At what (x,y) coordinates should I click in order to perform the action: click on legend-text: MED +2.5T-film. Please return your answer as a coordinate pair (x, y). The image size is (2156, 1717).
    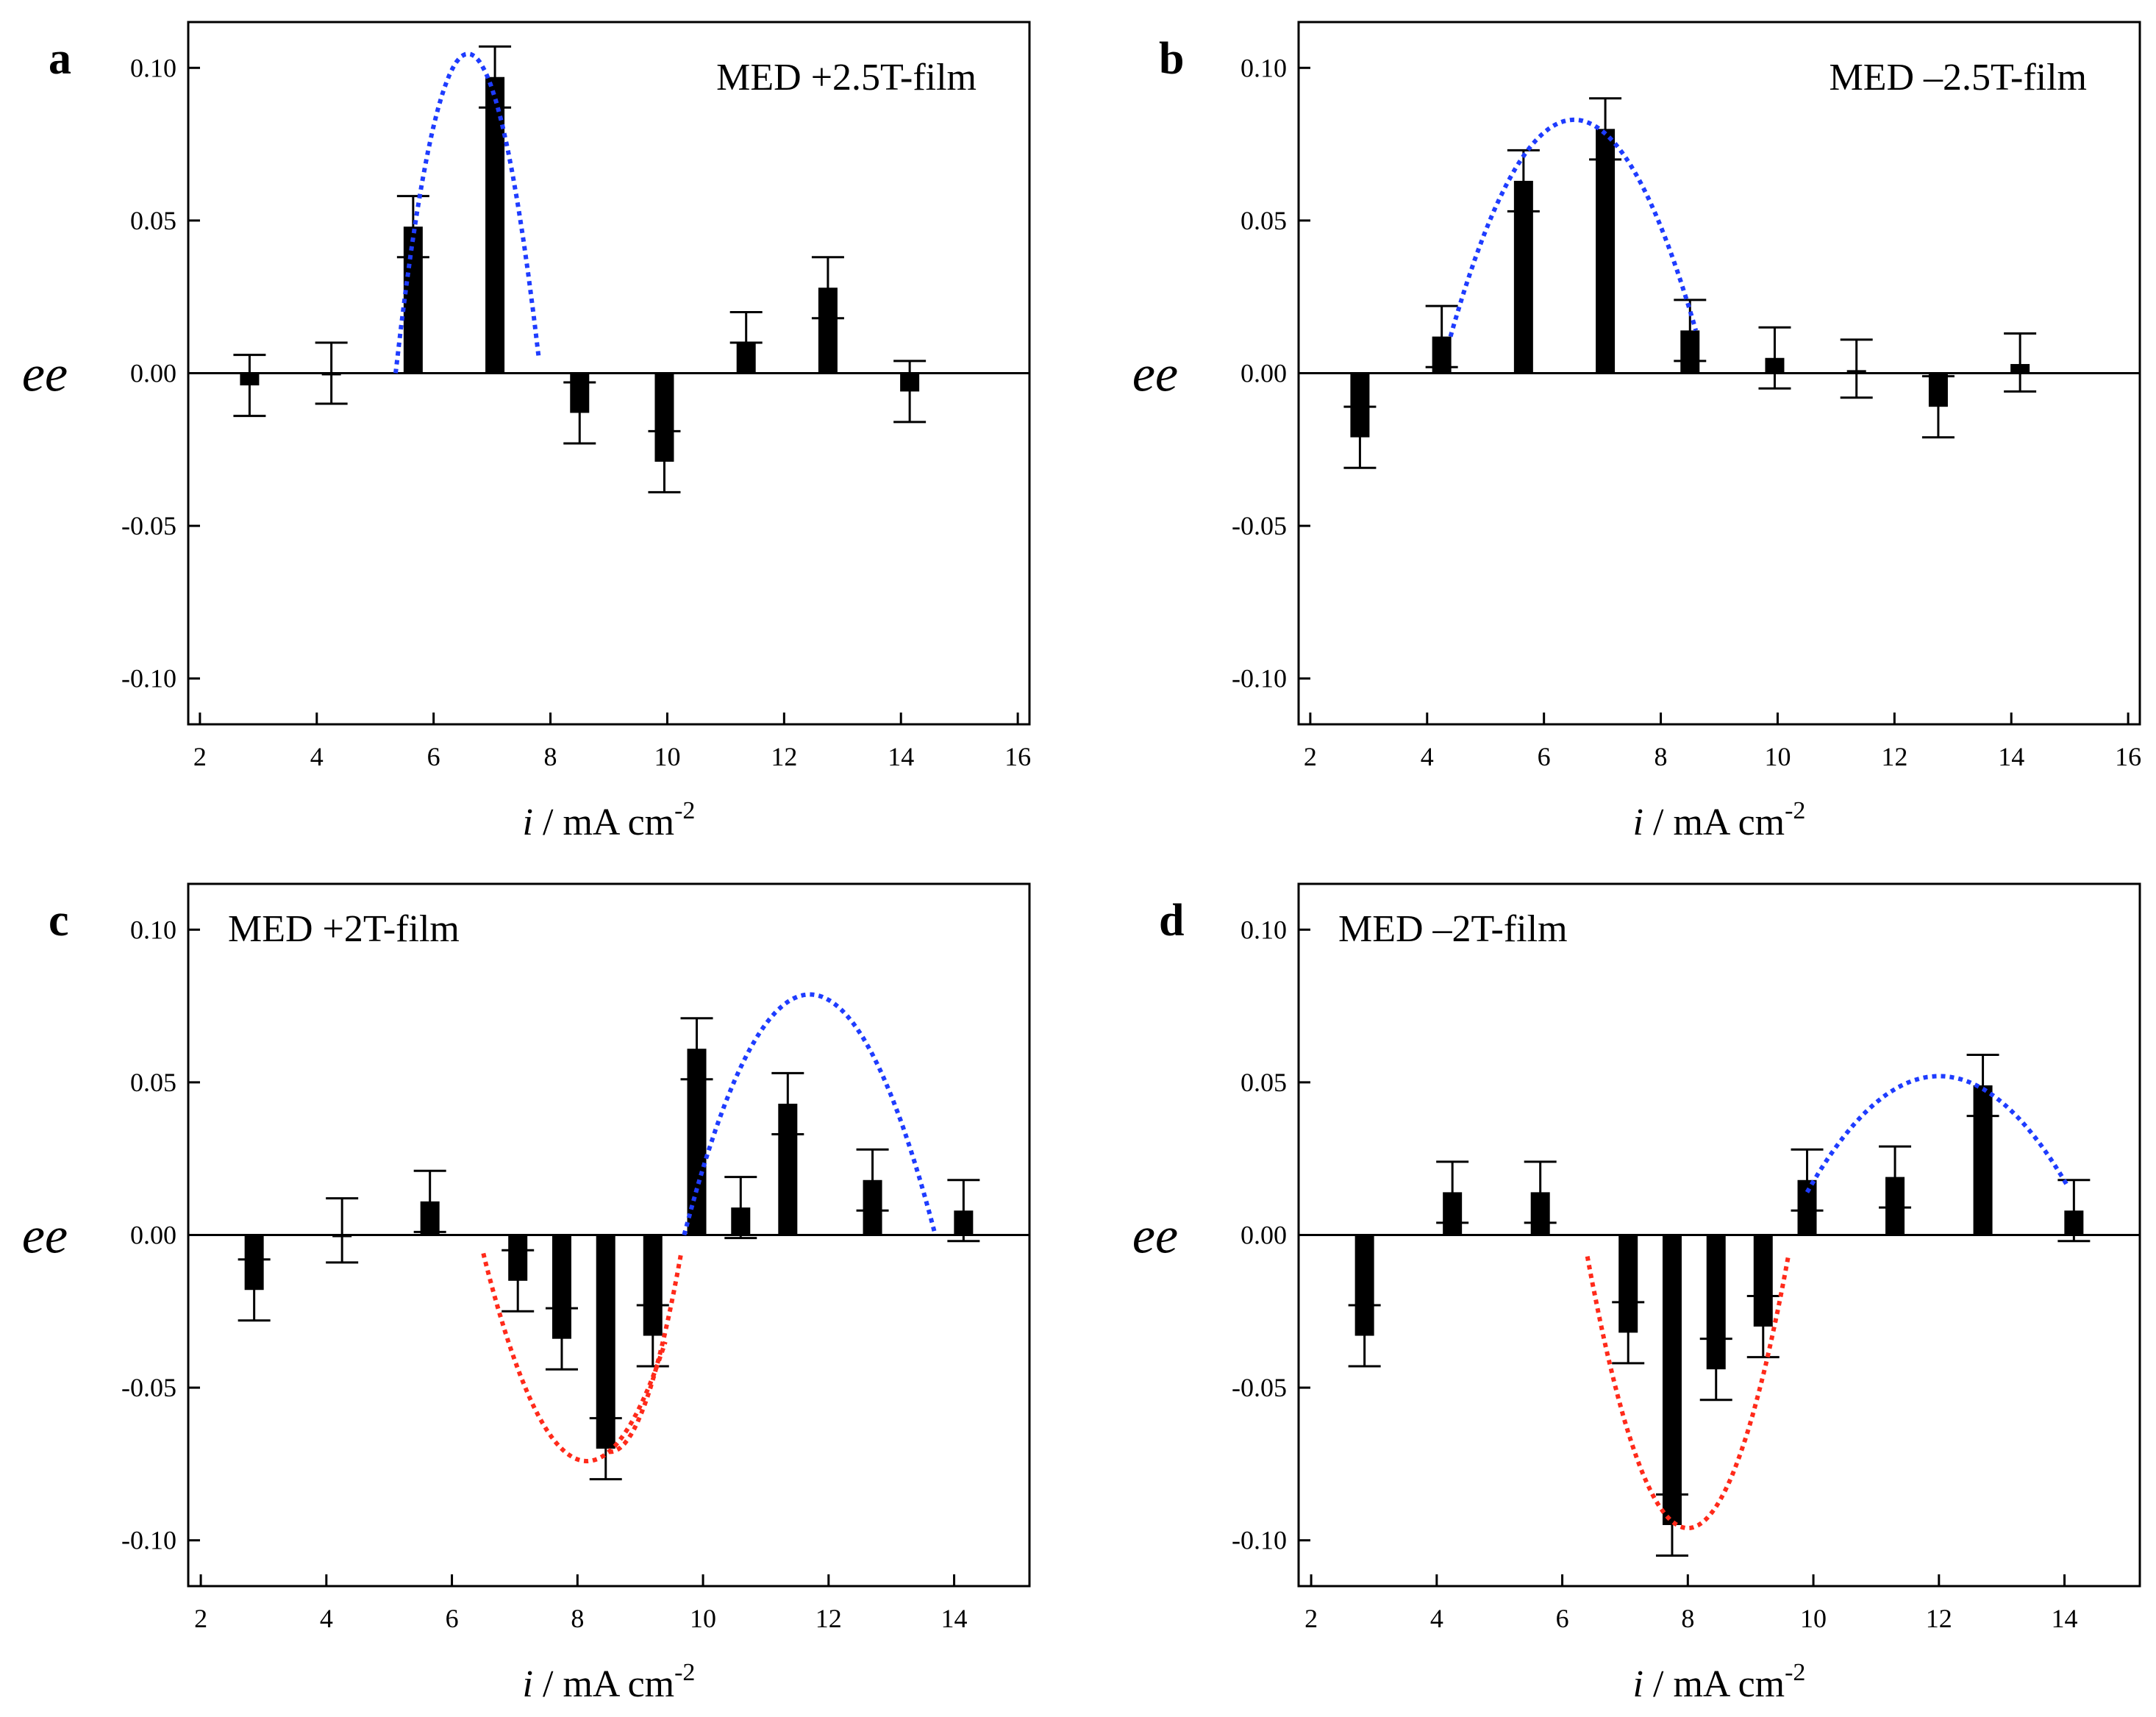
    Looking at the image, I should click on (847, 78).